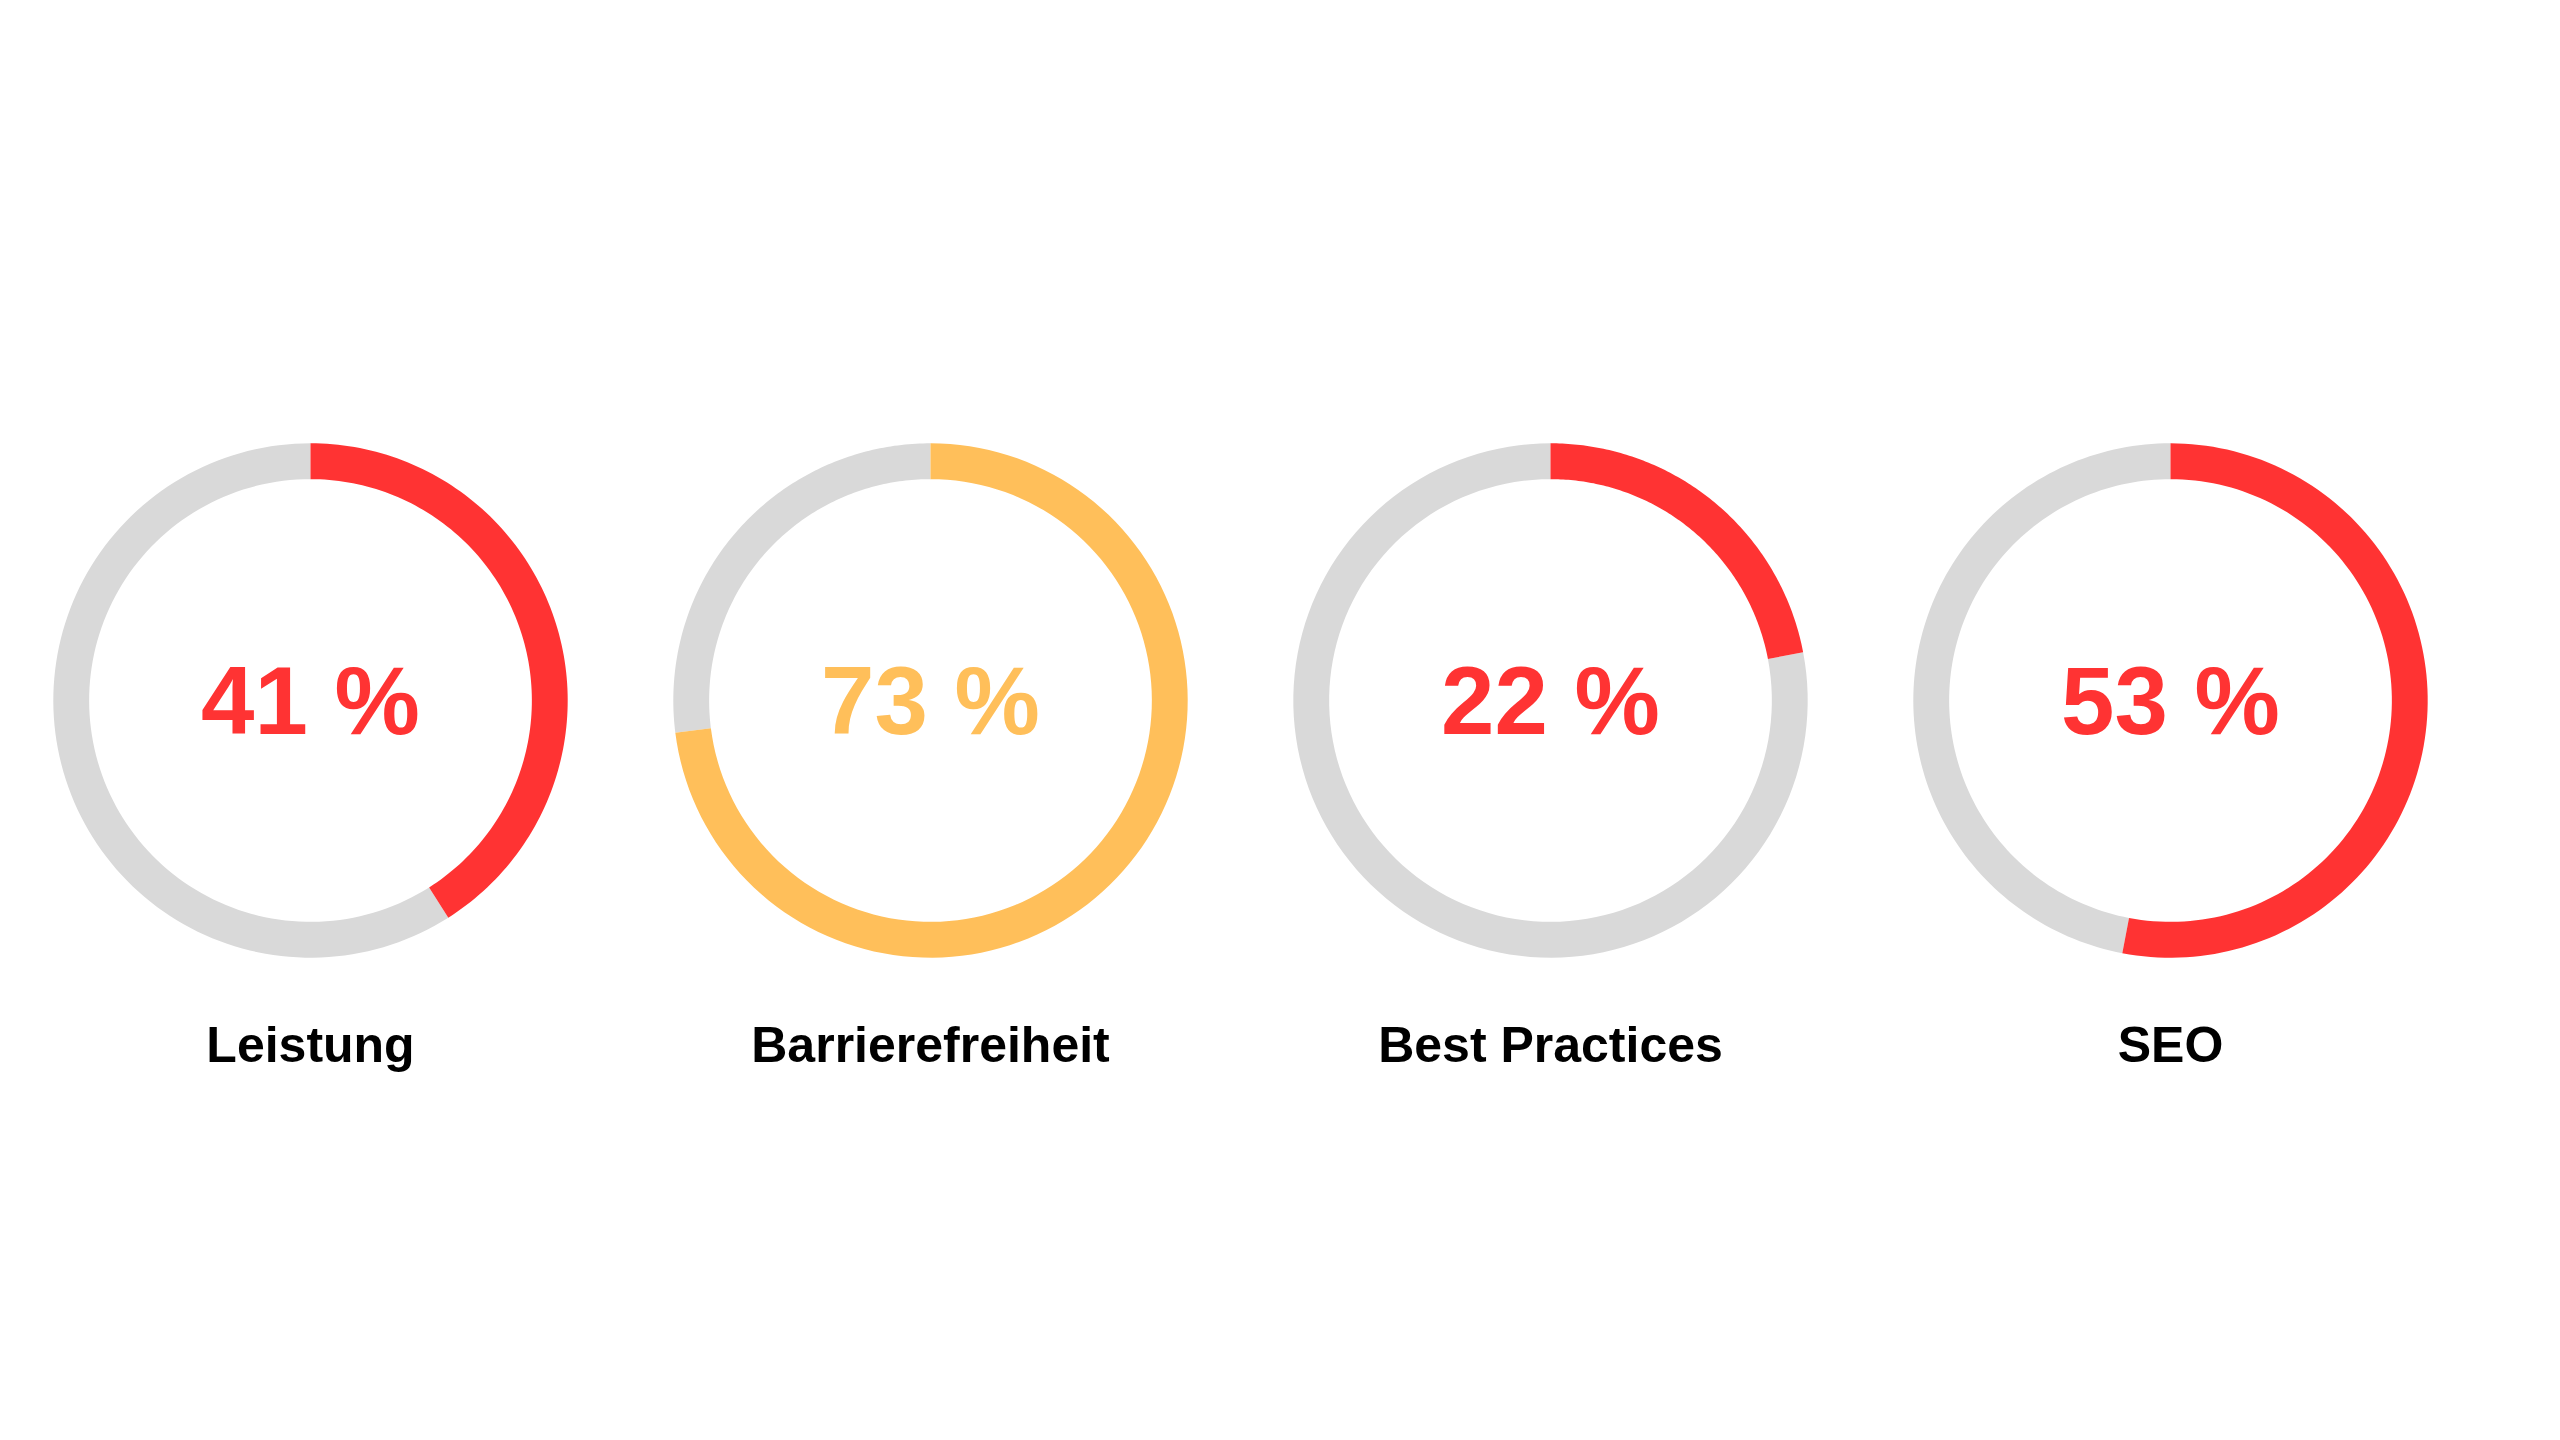 Image resolution: width=2560 pixels, height=1440 pixels. I want to click on text: Leistung, so click(310, 1045).